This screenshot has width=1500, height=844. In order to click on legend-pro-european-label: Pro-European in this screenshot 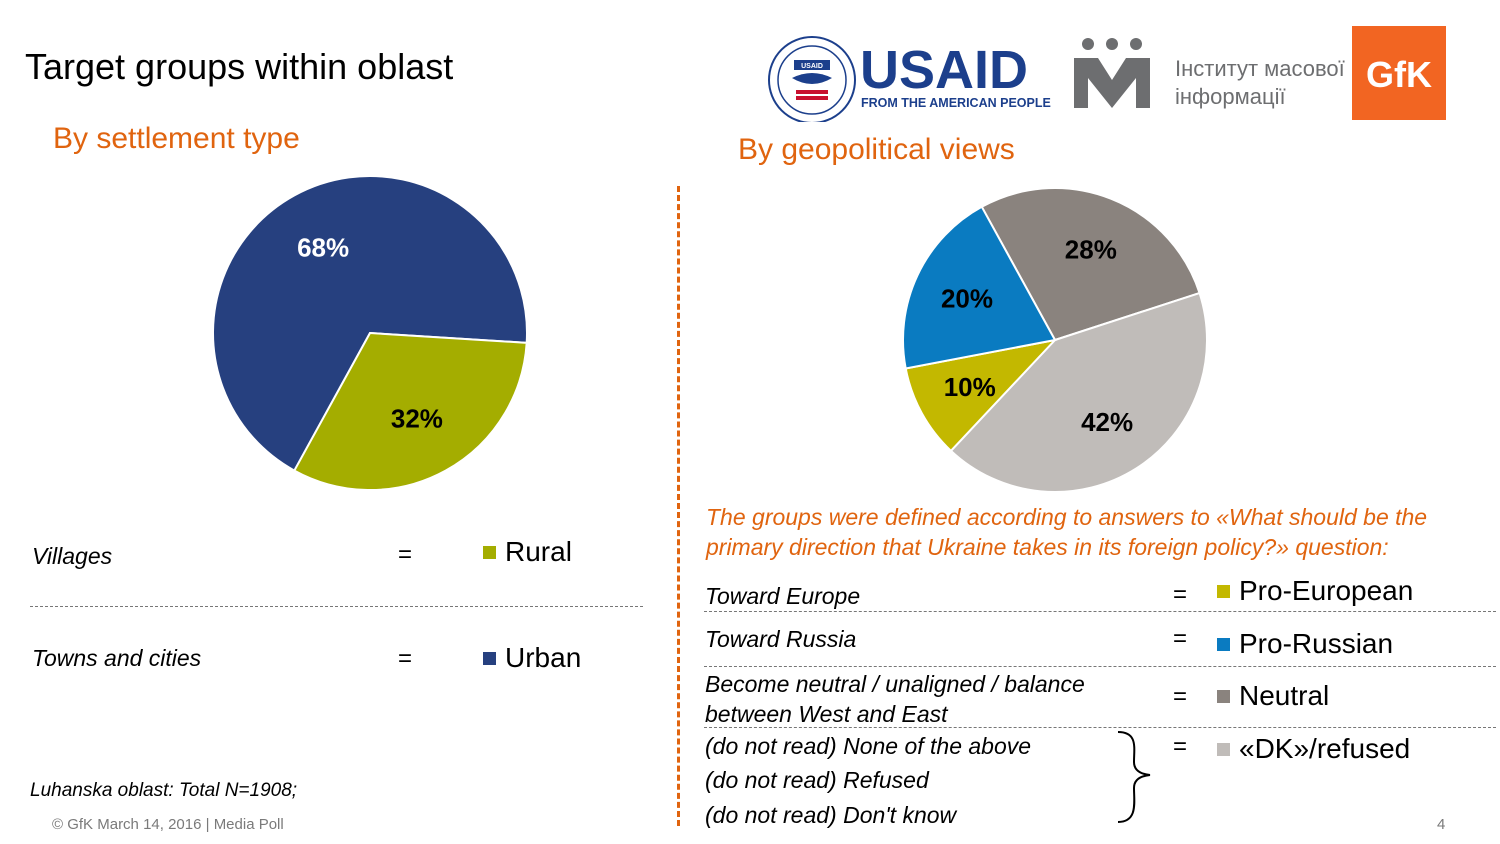, I will do `click(1326, 590)`.